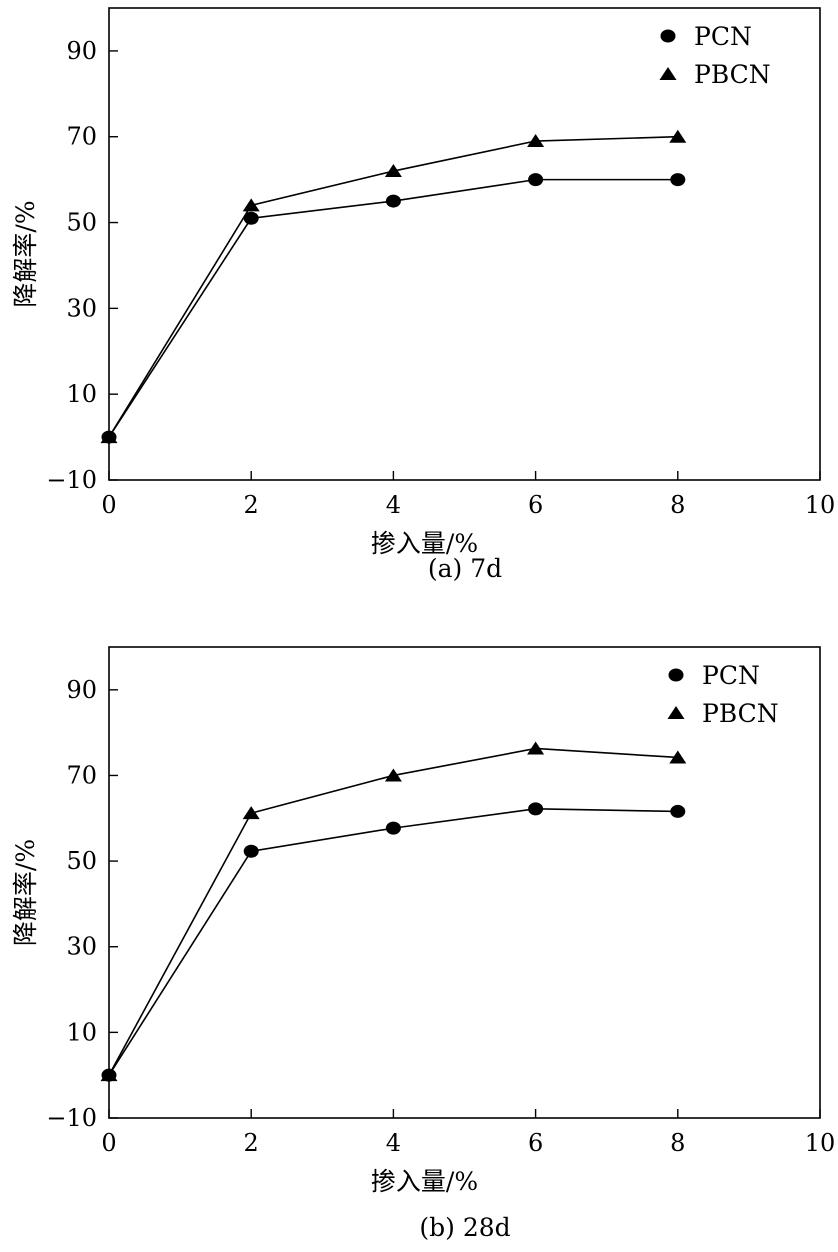 The height and width of the screenshot is (1252, 838). I want to click on chart-b-y-tick-label: 10, so click(81, 1032).